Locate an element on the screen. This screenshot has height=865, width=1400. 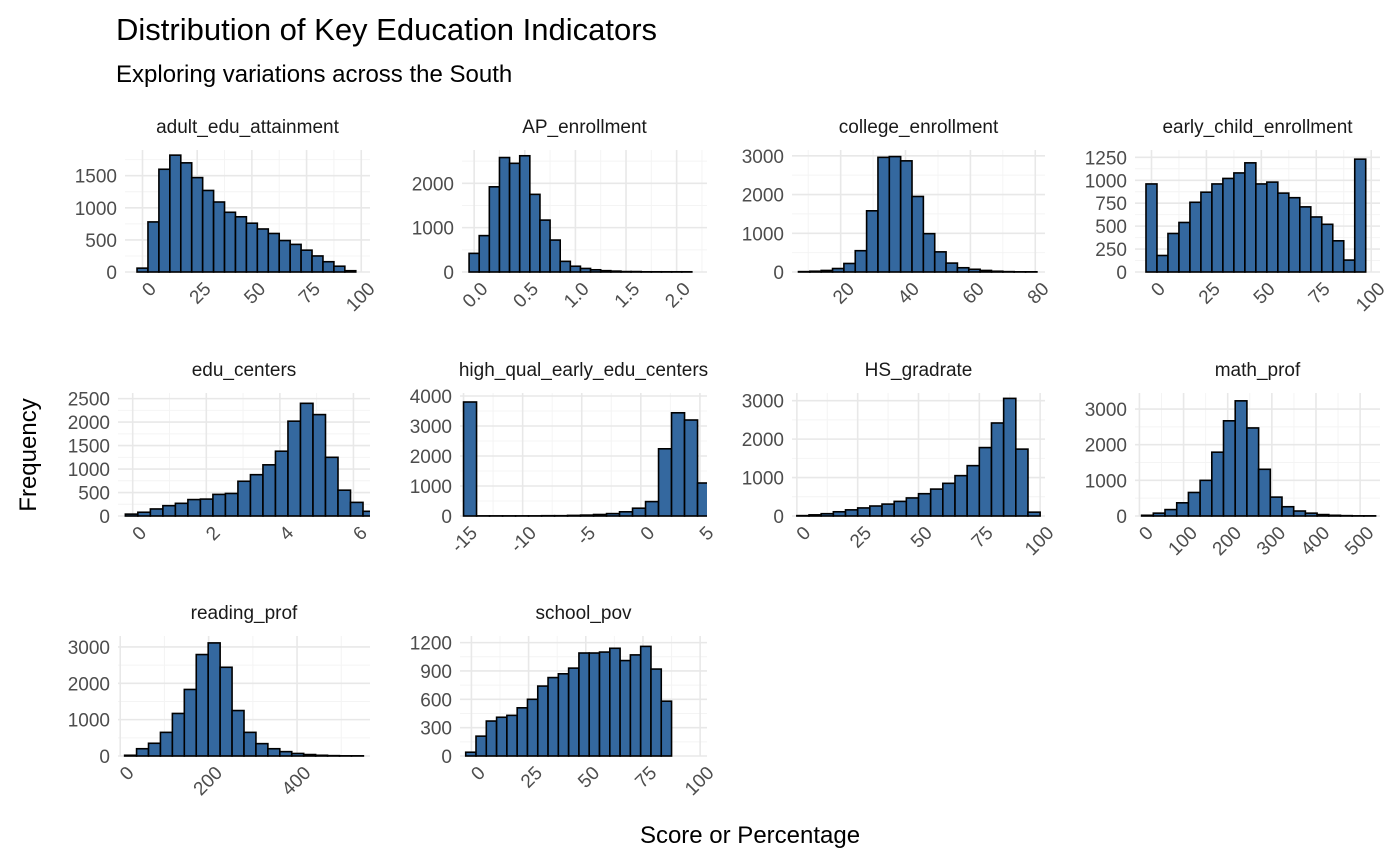
x-tick-label: 500 is located at coordinates (1359, 541).